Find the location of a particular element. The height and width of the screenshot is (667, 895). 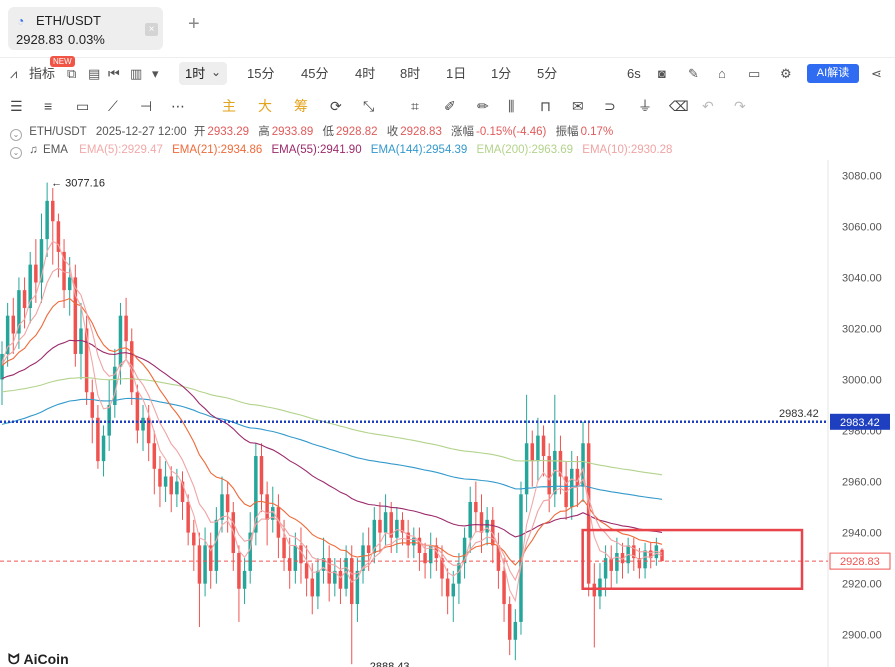

candles-icon: ⫼ is located at coordinates (511, 106).